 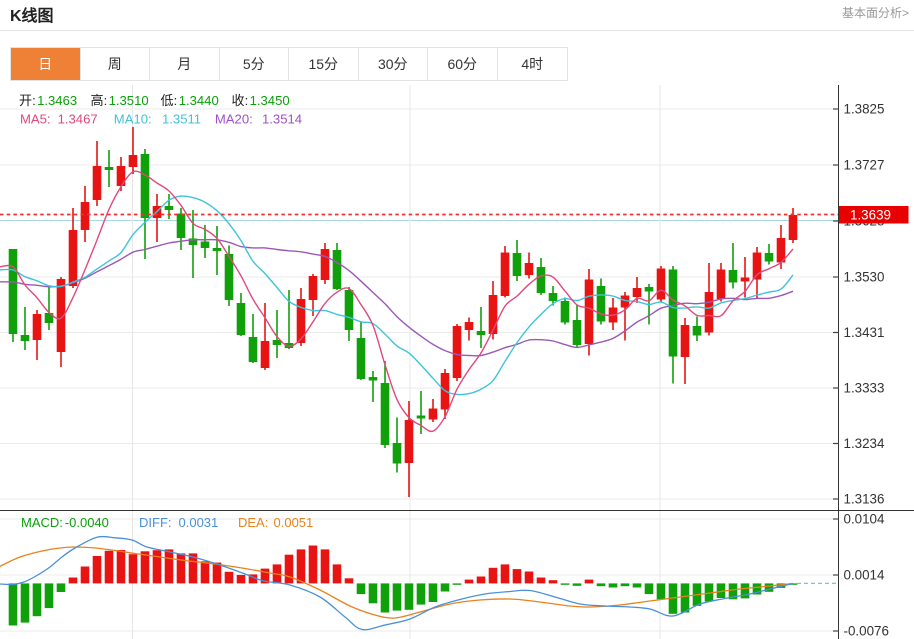 I want to click on svg-text: 1.3234, so click(x=865, y=443).